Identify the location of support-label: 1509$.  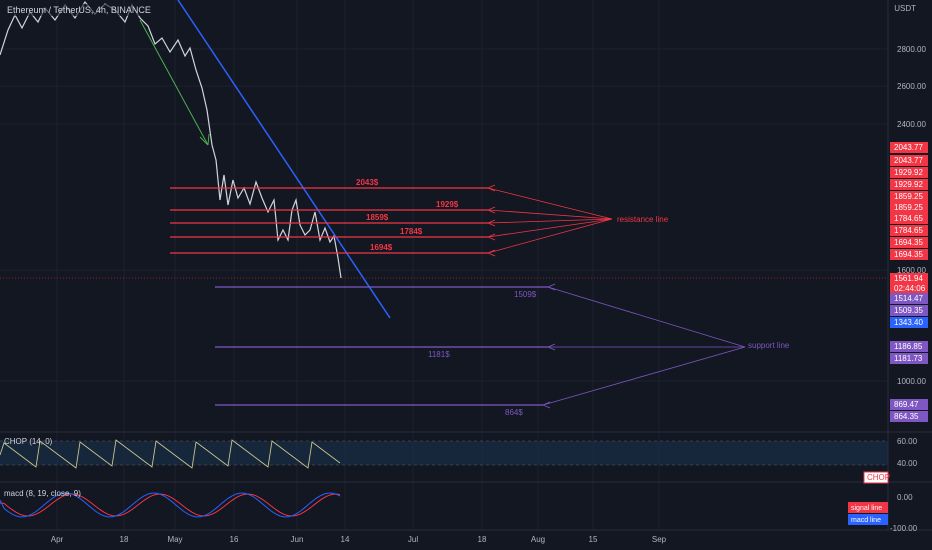
(525, 294).